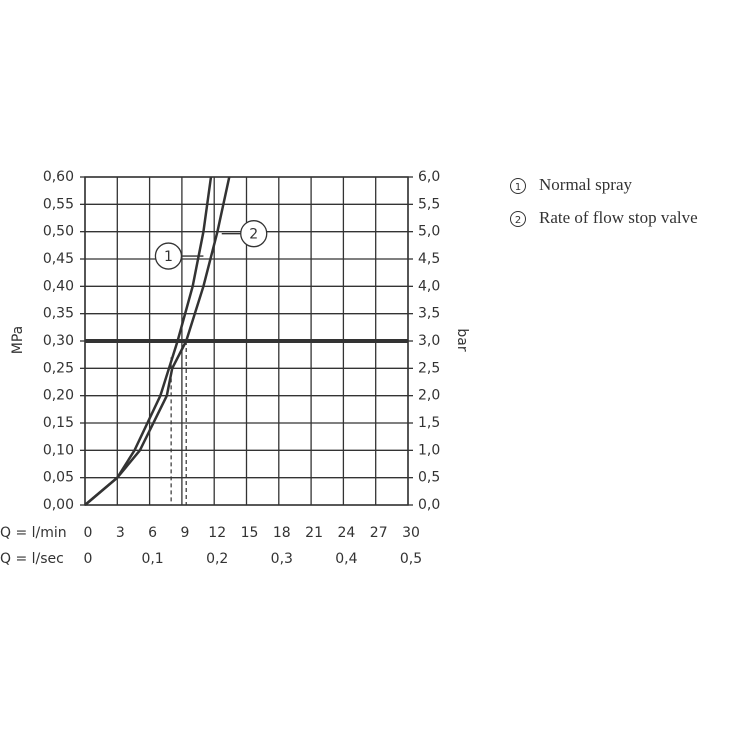  What do you see at coordinates (33, 533) in the screenshot?
I see `x-axis-label: Q = l/min` at bounding box center [33, 533].